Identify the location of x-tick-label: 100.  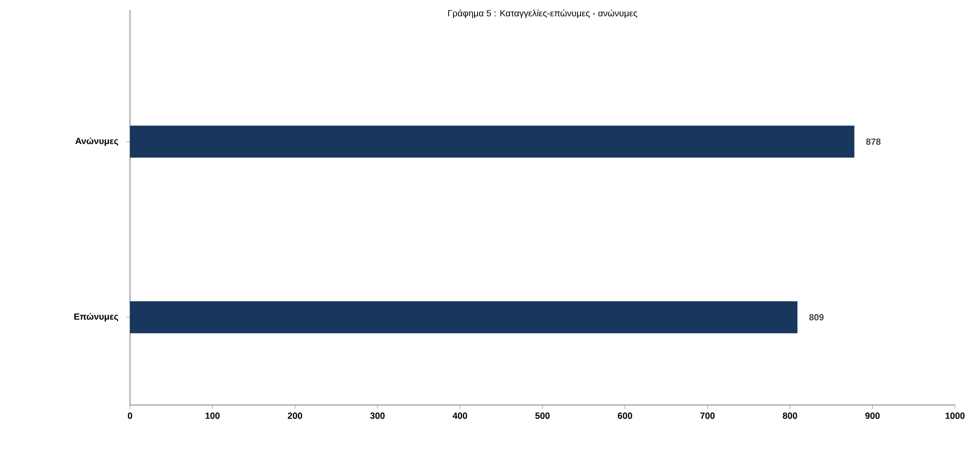
(213, 415).